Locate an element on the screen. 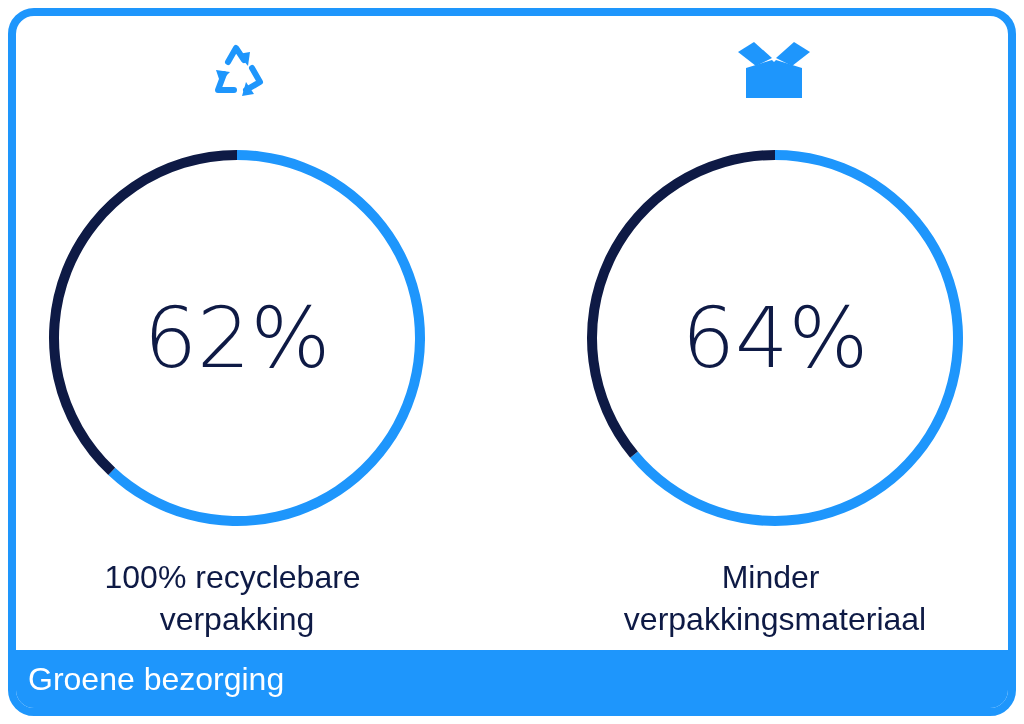  text: 64% is located at coordinates (775, 338).